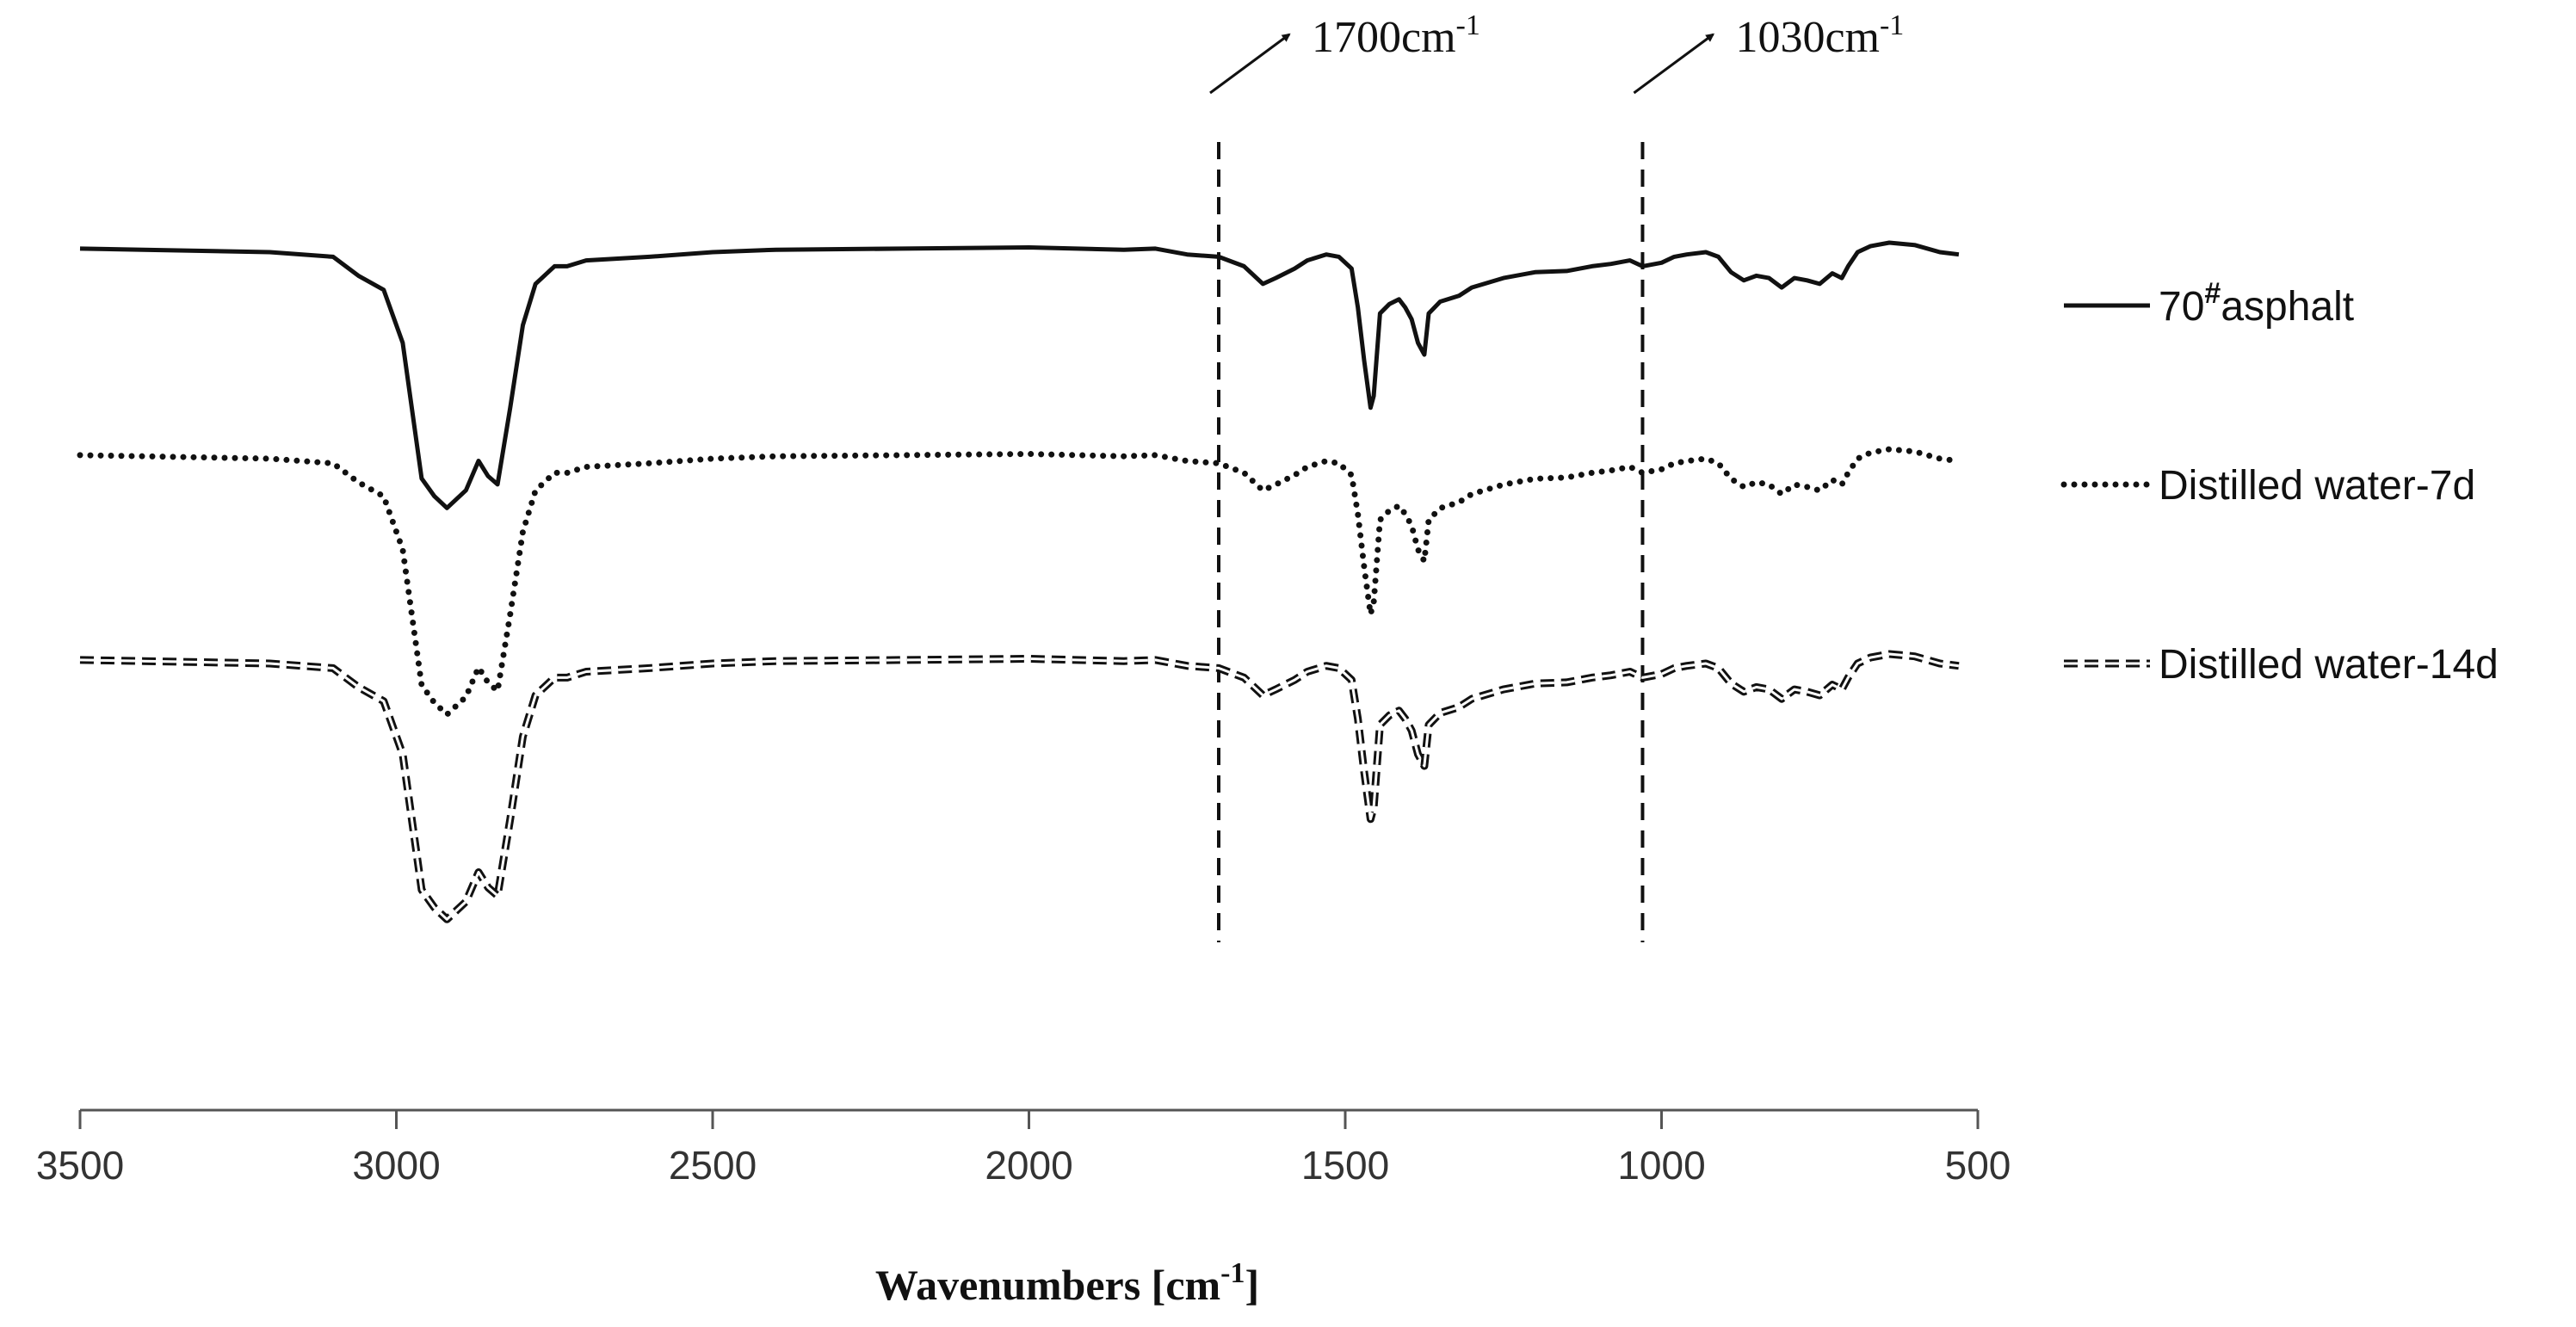 This screenshot has width=2576, height=1327. I want to click on annotation-label-1700: 1700cm-1, so click(1396, 35).